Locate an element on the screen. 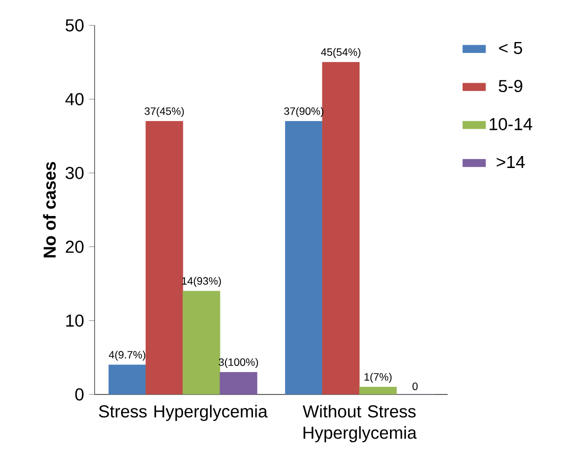 The image size is (573, 473). x-tick-label: Without Stress Hyperglycemia is located at coordinates (359, 423).